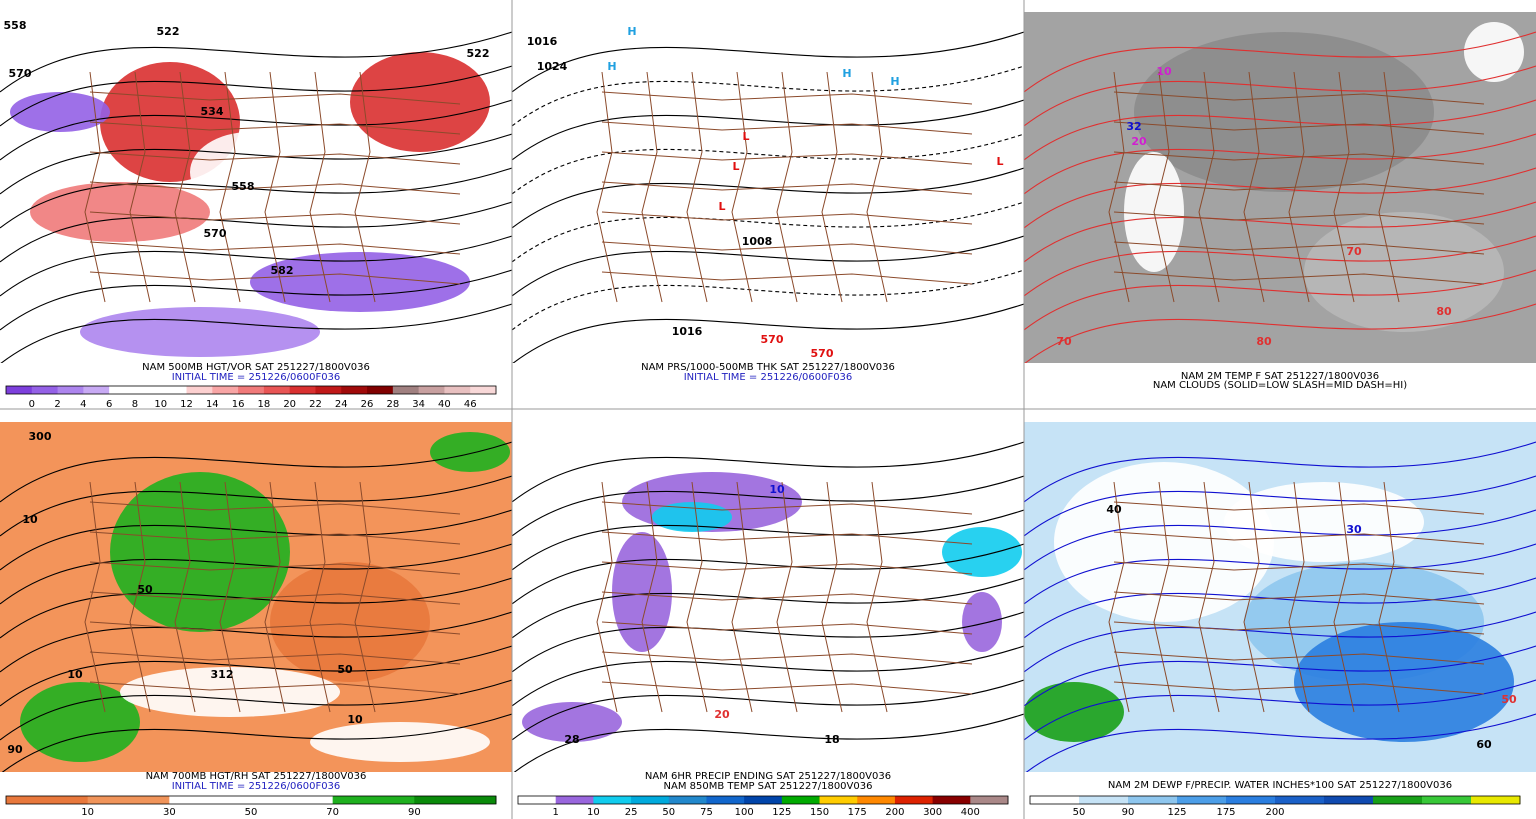 The image size is (1536, 819). Describe the element at coordinates (367, 404) in the screenshot. I see `legend-label: 26` at that location.